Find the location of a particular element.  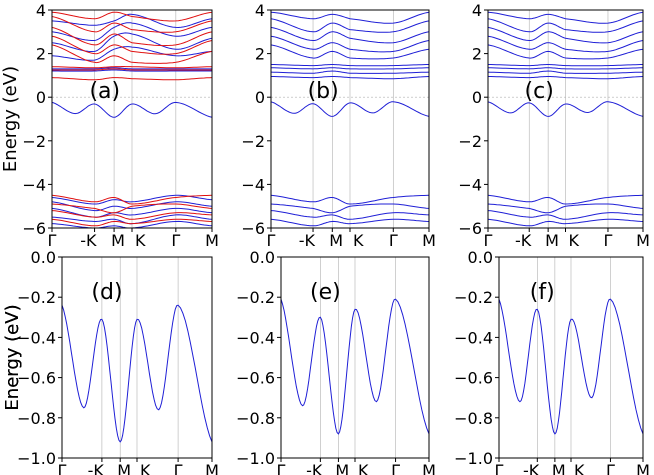

plot-area-e is located at coordinates (355, 357).